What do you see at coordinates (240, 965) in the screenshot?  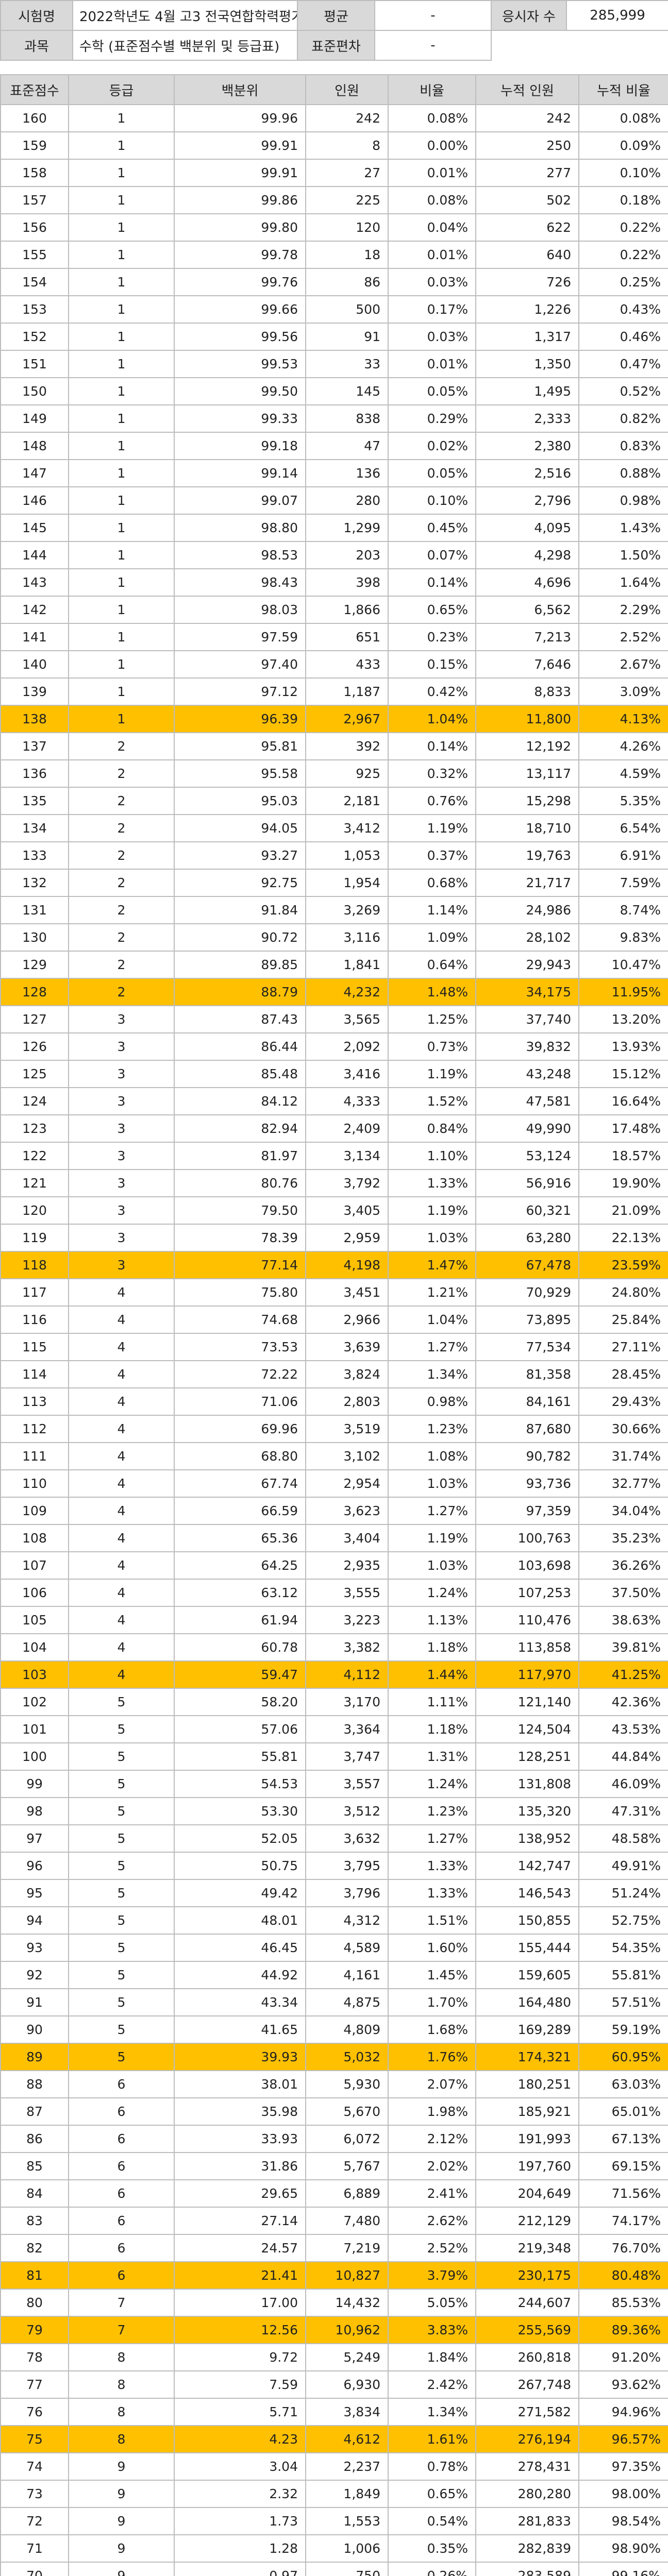 I see `percentile-cell: 89.85` at bounding box center [240, 965].